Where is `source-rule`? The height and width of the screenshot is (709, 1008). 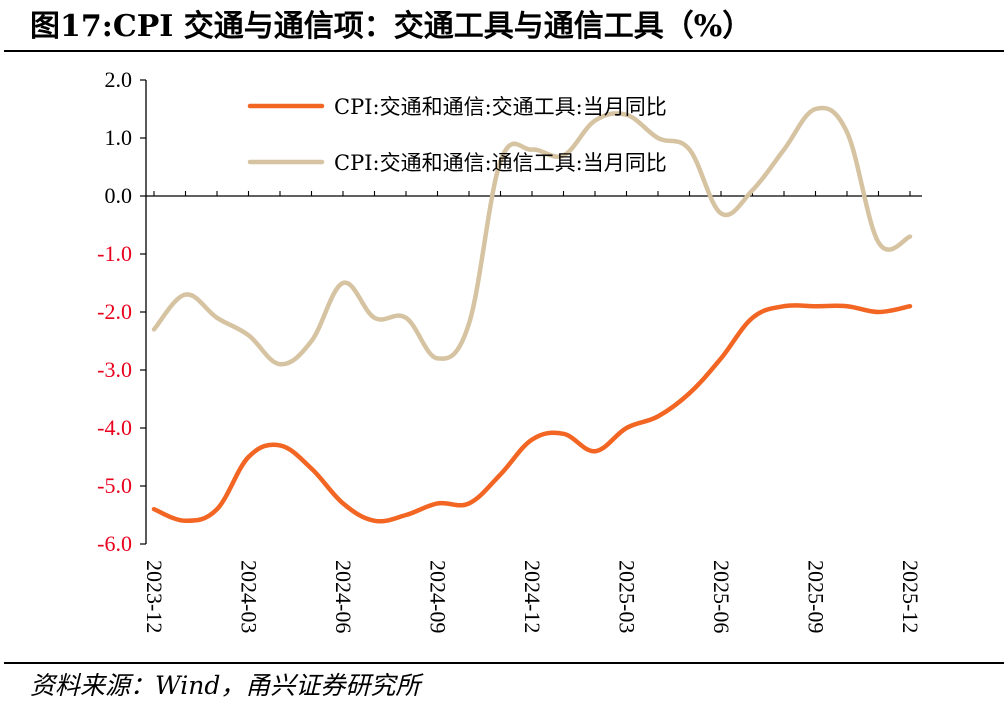
source-rule is located at coordinates (504, 663).